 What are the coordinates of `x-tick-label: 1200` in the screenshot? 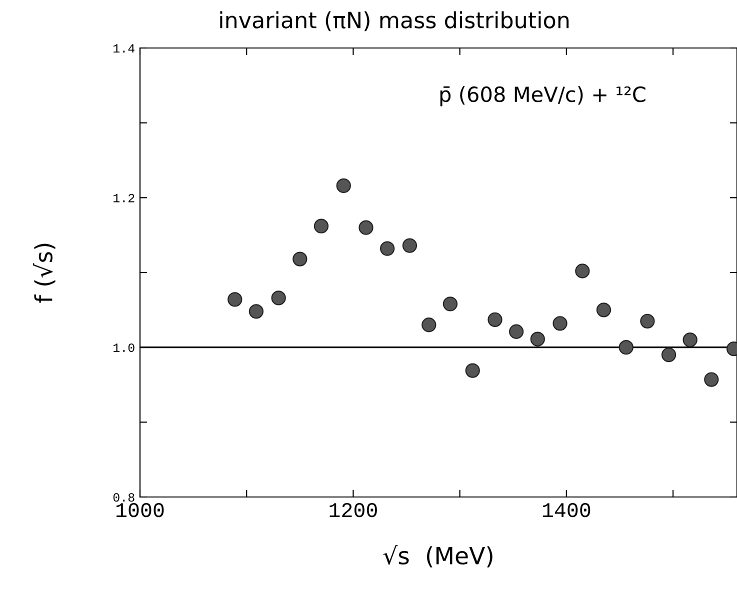 It's located at (353, 510).